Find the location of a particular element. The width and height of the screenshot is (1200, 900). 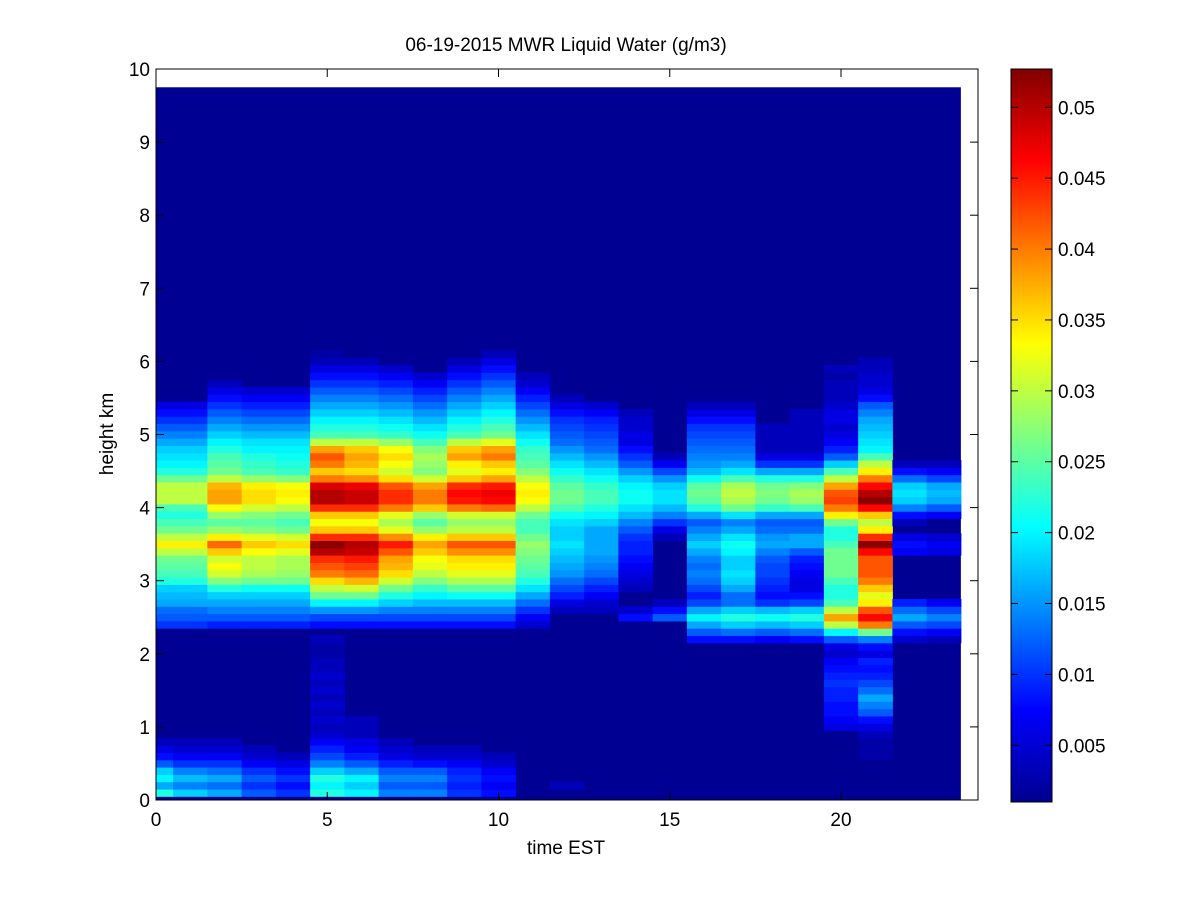

y-tick-label: 6 is located at coordinates (144, 362).